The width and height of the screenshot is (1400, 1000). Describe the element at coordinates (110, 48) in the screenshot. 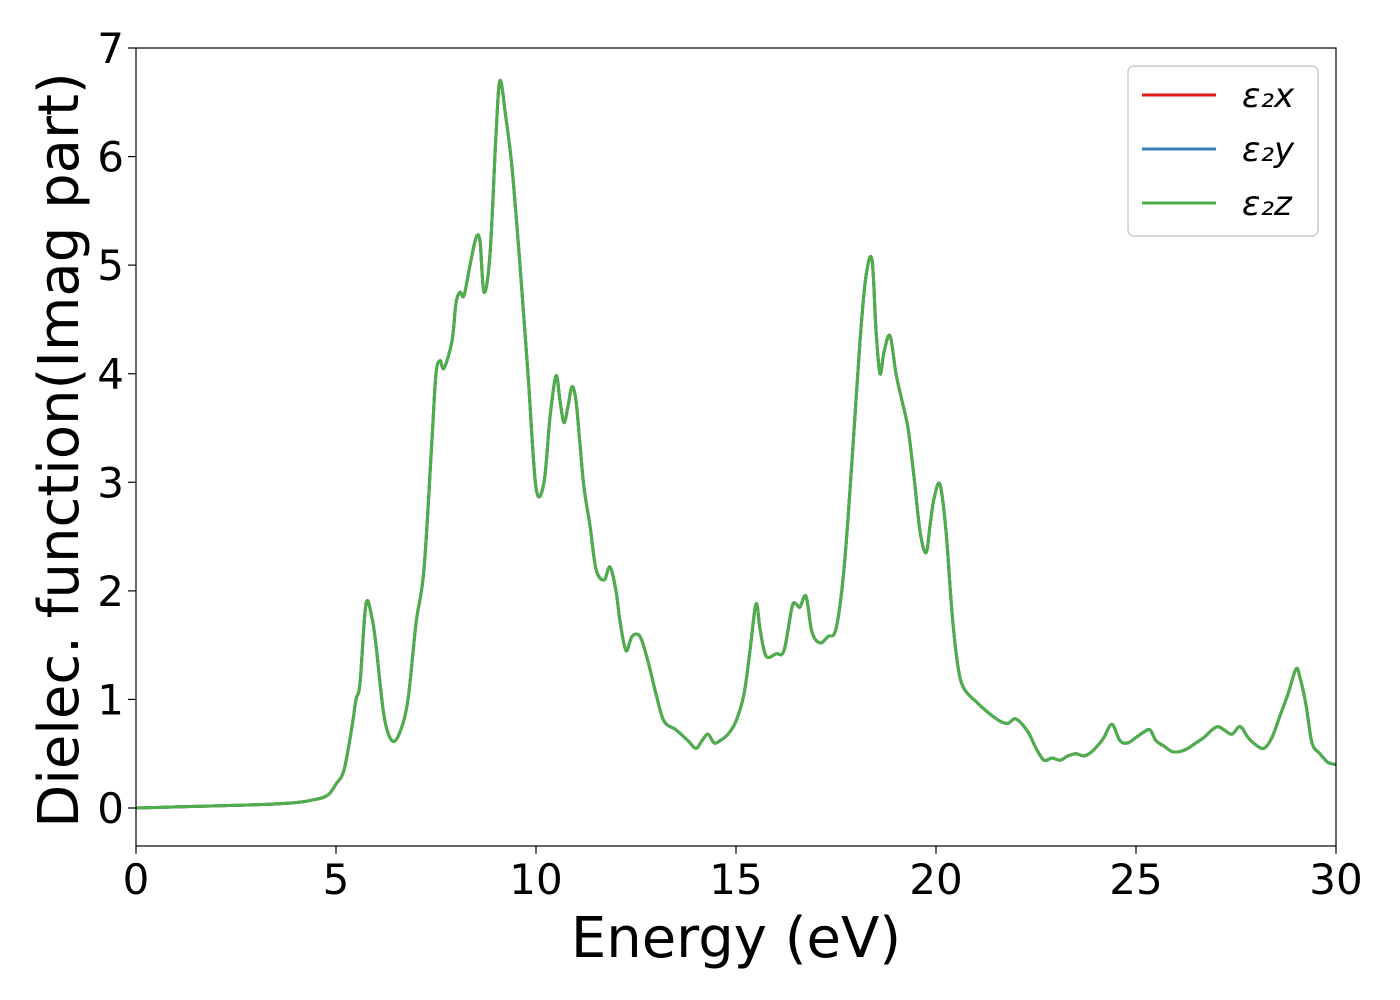

I see `y-tick-label: 7` at that location.